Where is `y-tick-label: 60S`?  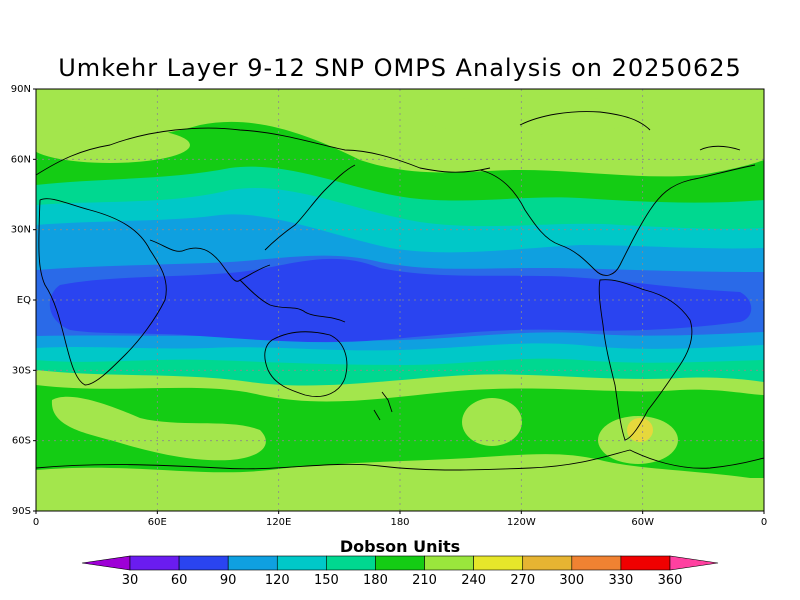 y-tick-label: 60S is located at coordinates (21, 441).